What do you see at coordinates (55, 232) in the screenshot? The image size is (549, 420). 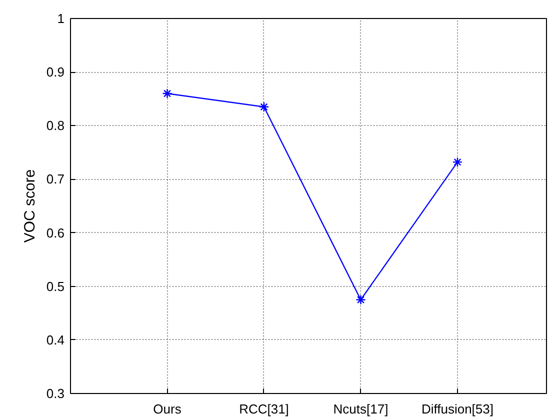 I see `y-tick-label: 0.6` at bounding box center [55, 232].